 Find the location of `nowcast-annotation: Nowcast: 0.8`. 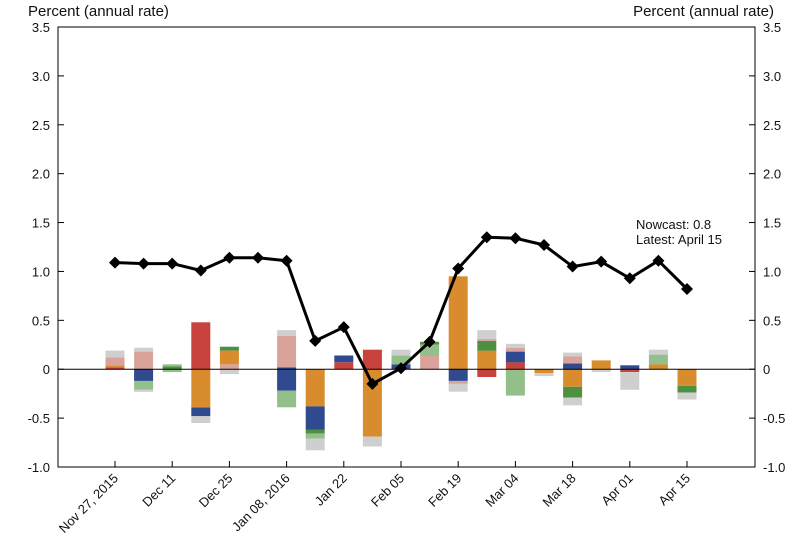

nowcast-annotation: Nowcast: 0.8 is located at coordinates (674, 224).